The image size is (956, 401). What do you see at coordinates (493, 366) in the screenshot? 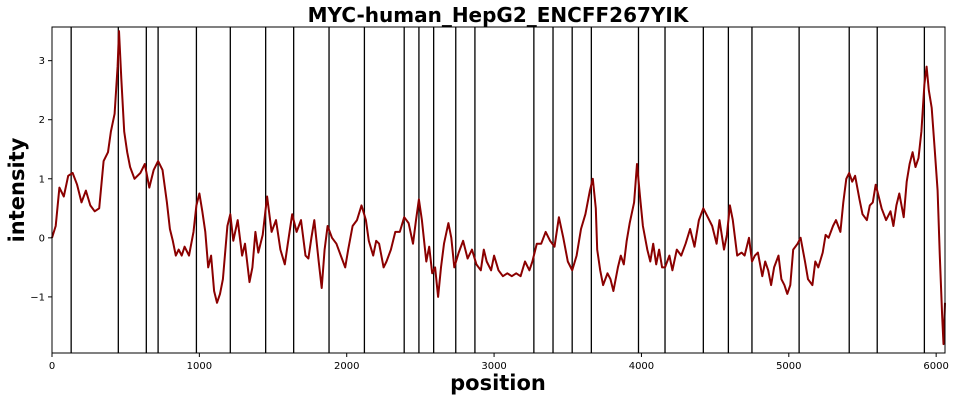
I see `x-tick-label: 3000` at bounding box center [493, 366].